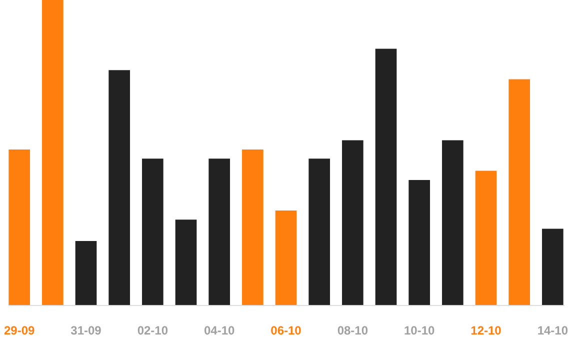 The image size is (570, 337). What do you see at coordinates (419, 330) in the screenshot?
I see `x-tick-label: 10-10` at bounding box center [419, 330].